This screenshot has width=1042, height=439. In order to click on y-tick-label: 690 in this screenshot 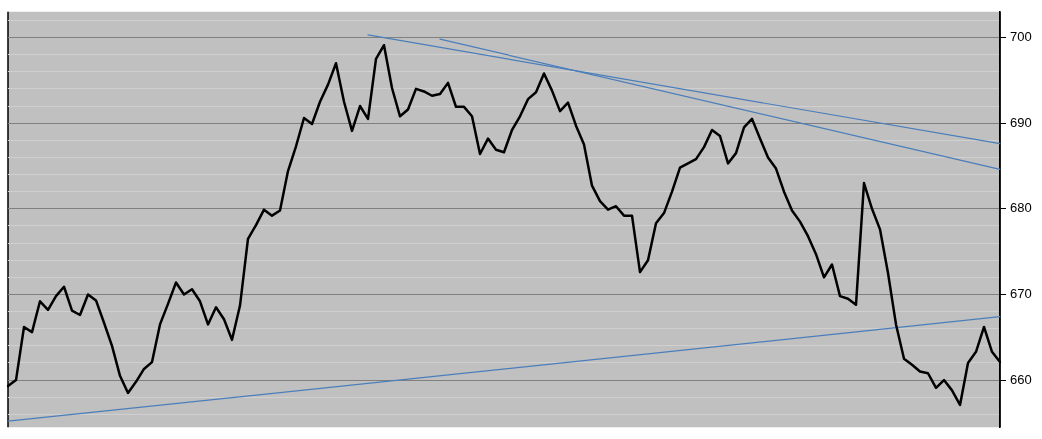, I will do `click(1021, 122)`.